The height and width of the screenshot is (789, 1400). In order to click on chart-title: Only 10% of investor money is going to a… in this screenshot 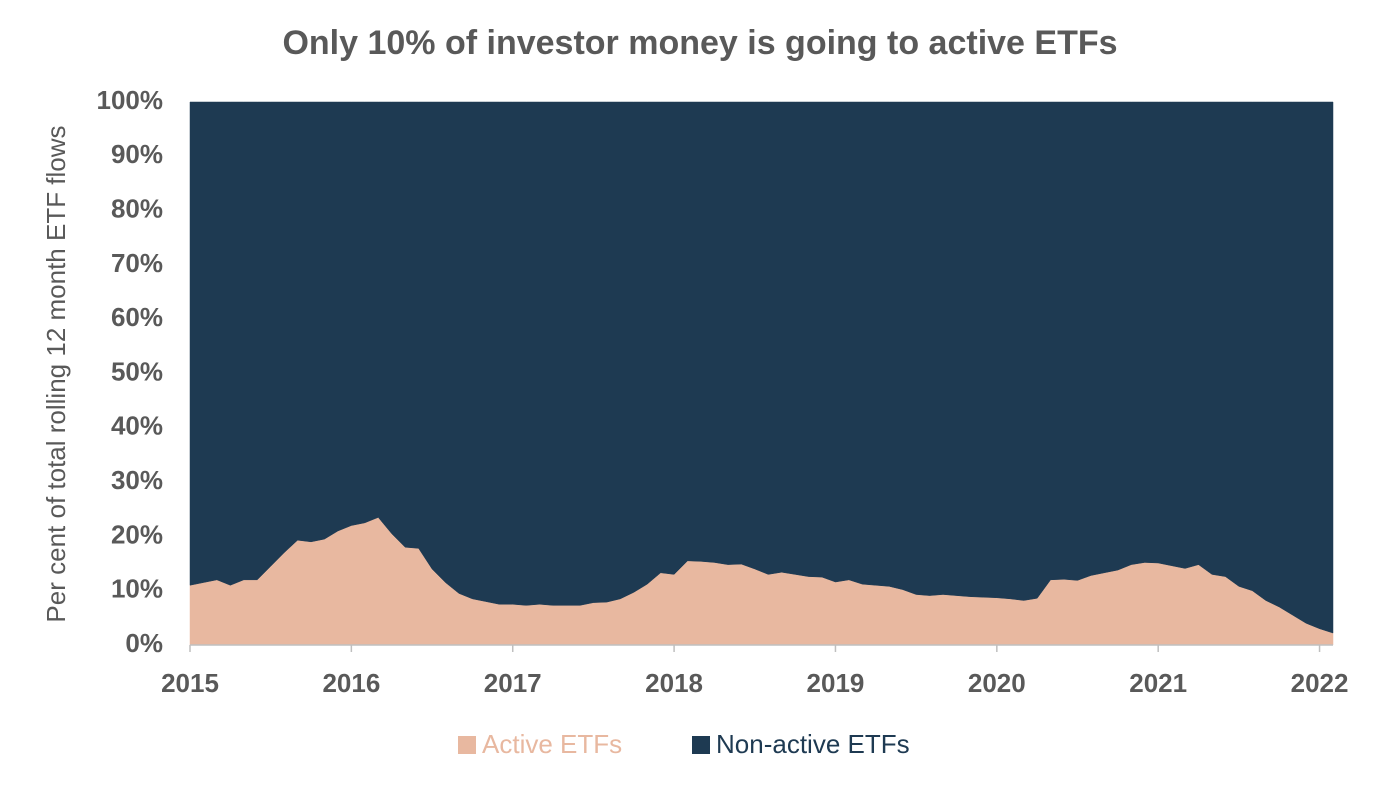, I will do `click(699, 43)`.